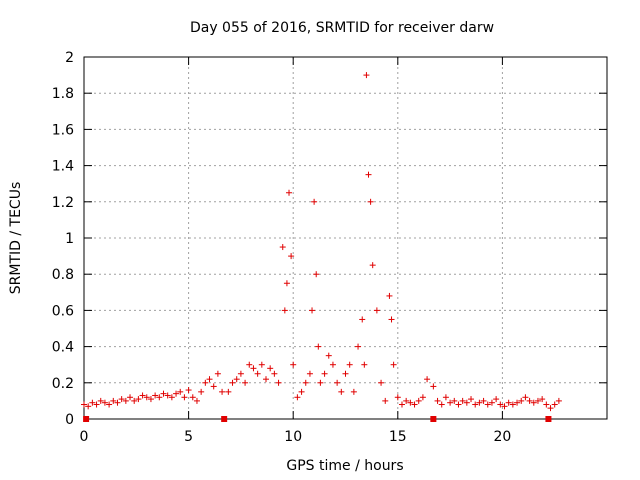 The image size is (640, 480). I want to click on y-tick-label: 0, so click(69, 420).